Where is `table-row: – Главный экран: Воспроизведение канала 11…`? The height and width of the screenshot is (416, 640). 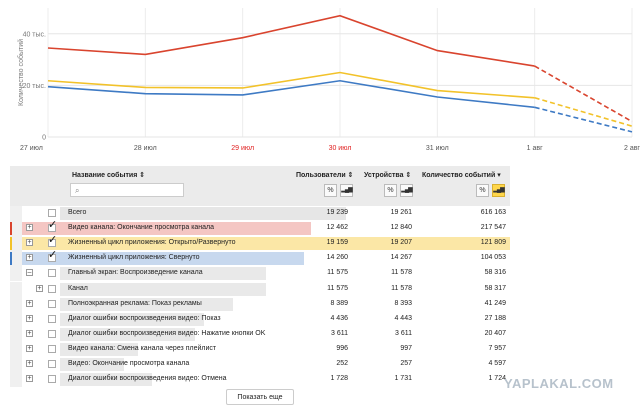 table-row: – Главный экран: Воспроизведение канала 11… is located at coordinates (260, 274).